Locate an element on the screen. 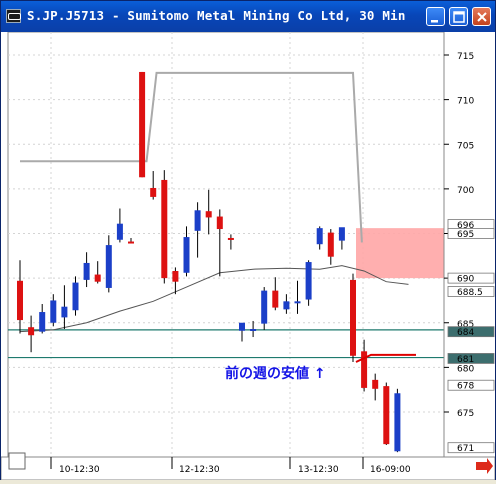  x-tick-label: 12-12:30 is located at coordinates (199, 470).